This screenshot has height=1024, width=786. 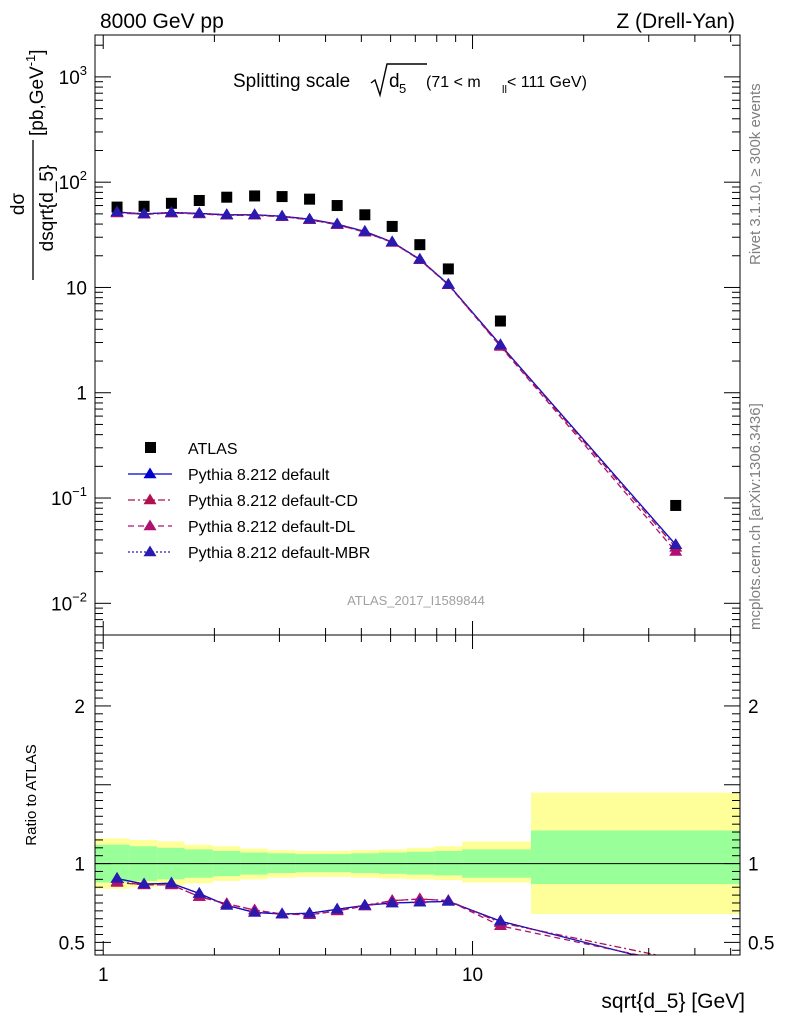 I want to click on ratio-tick-label-right-0: 0.5, so click(x=761, y=943).